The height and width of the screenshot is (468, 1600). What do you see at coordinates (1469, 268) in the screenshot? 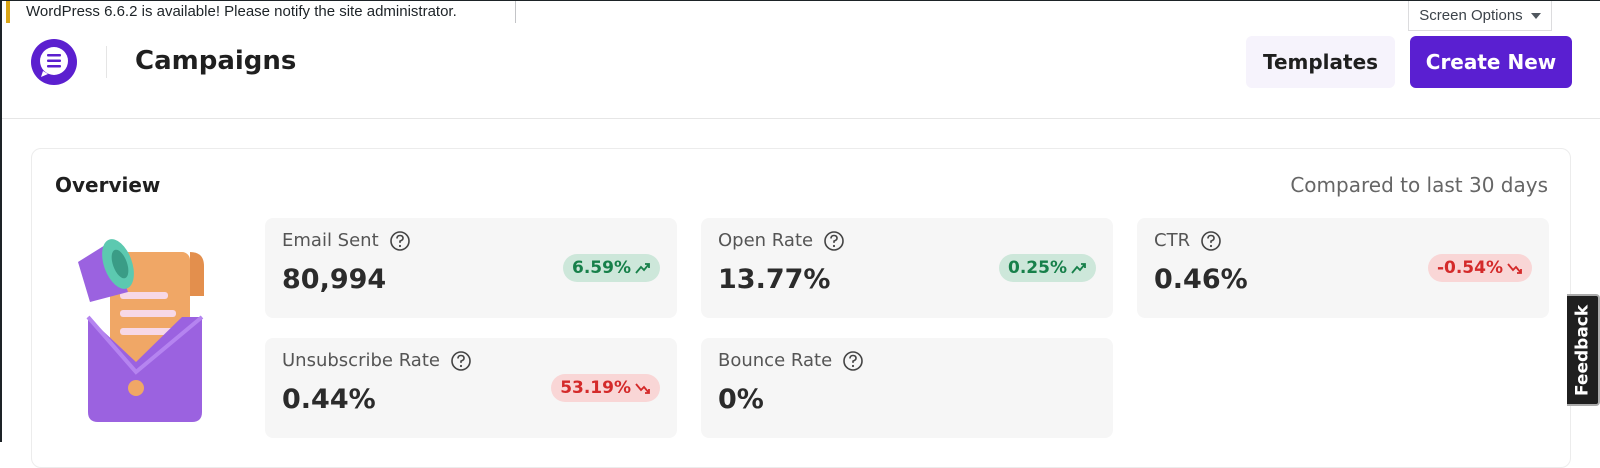
I see `change-value: -0.54%` at bounding box center [1469, 268].